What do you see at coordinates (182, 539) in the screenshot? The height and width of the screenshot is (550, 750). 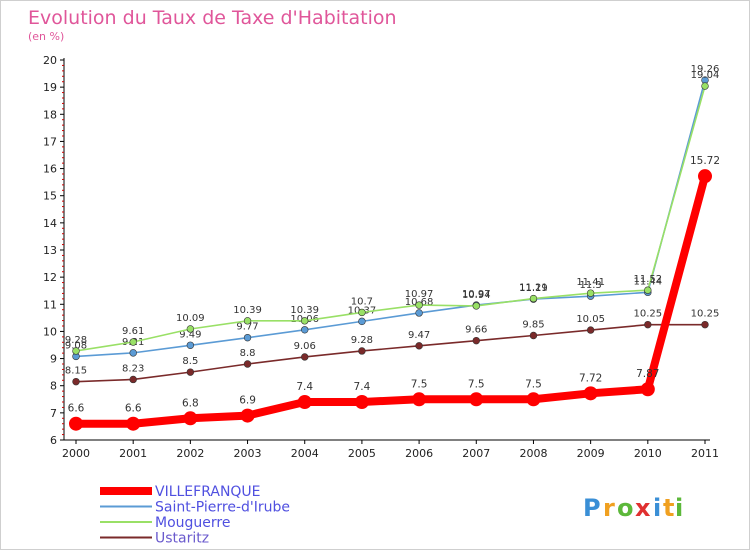 I see `legend-label: Ustaritz` at bounding box center [182, 539].